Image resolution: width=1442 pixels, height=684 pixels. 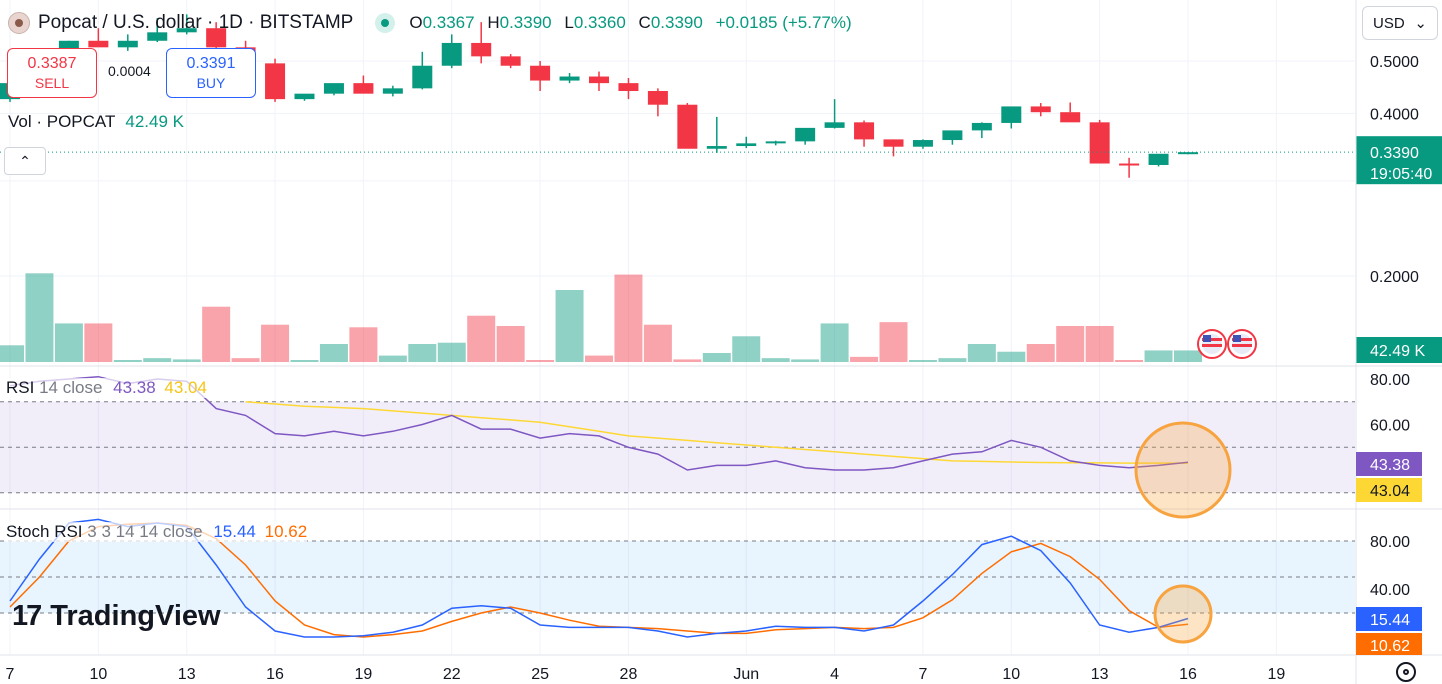 I want to click on rsi-legend: RSI 14 close 43.38 43.04, so click(x=106, y=388).